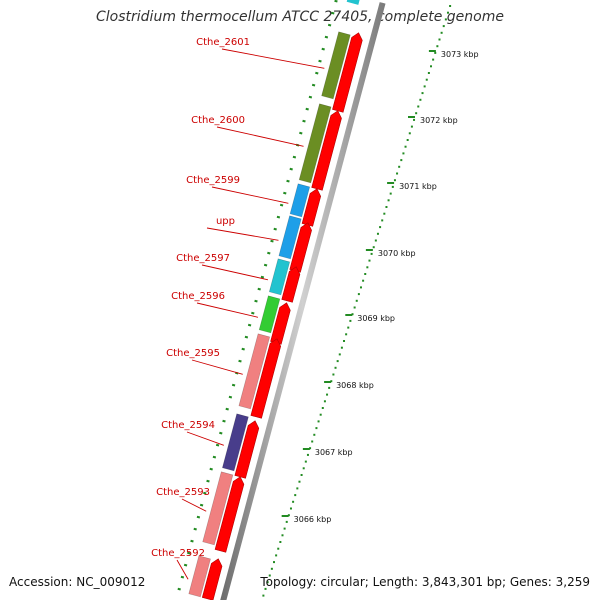 The image size is (600, 600). What do you see at coordinates (460, 54) in the screenshot?
I see `scale-label-1: 3073 kbp` at bounding box center [460, 54].